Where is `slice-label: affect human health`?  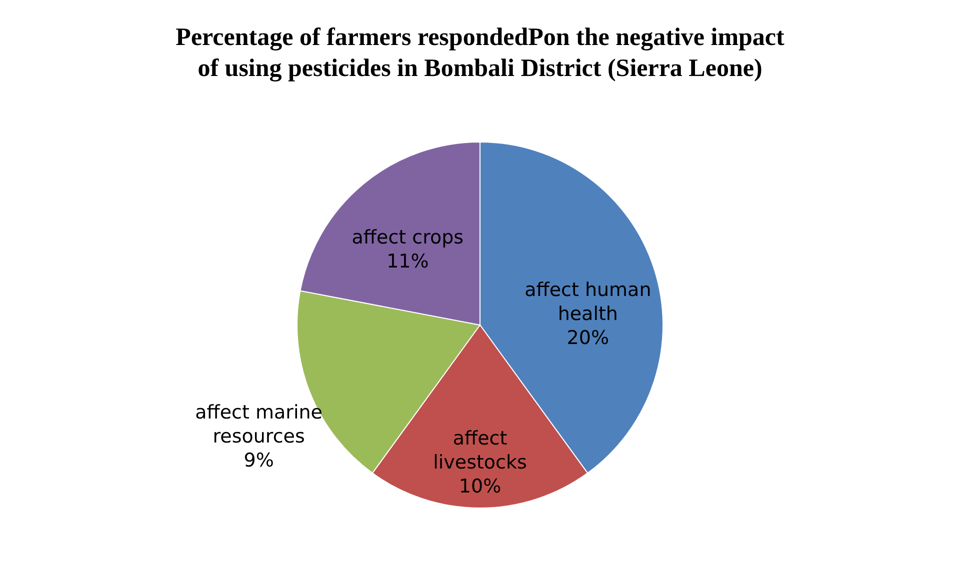 slice-label: affect human health is located at coordinates (588, 301).